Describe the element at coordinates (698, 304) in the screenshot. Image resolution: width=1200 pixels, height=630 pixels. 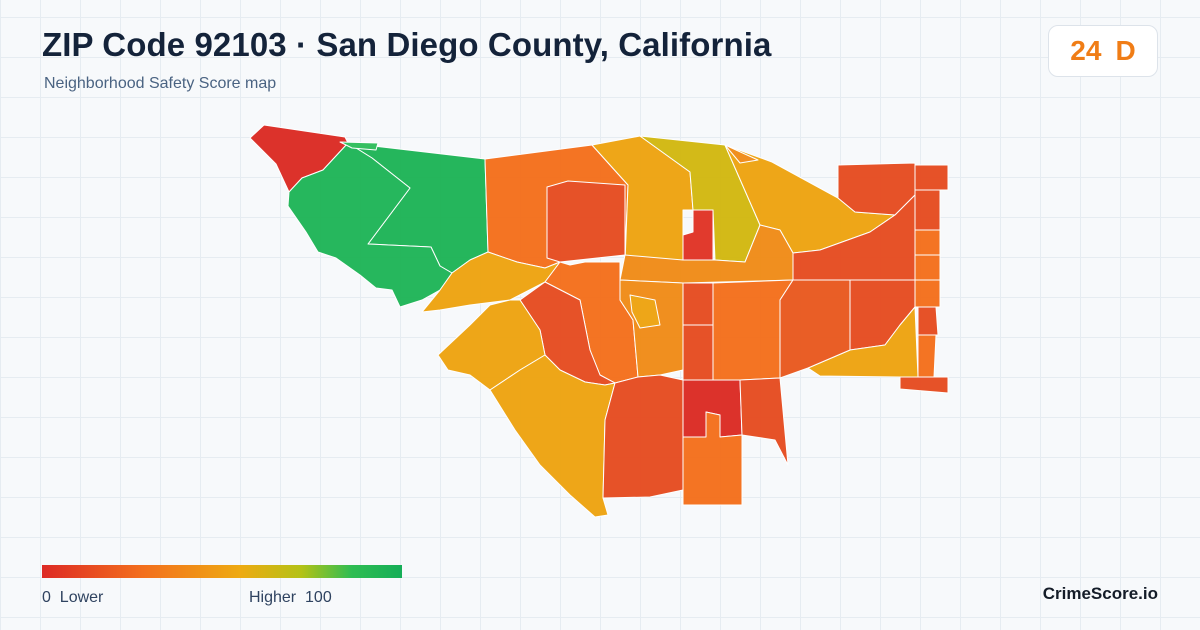
I see `map-region-red-column` at that location.